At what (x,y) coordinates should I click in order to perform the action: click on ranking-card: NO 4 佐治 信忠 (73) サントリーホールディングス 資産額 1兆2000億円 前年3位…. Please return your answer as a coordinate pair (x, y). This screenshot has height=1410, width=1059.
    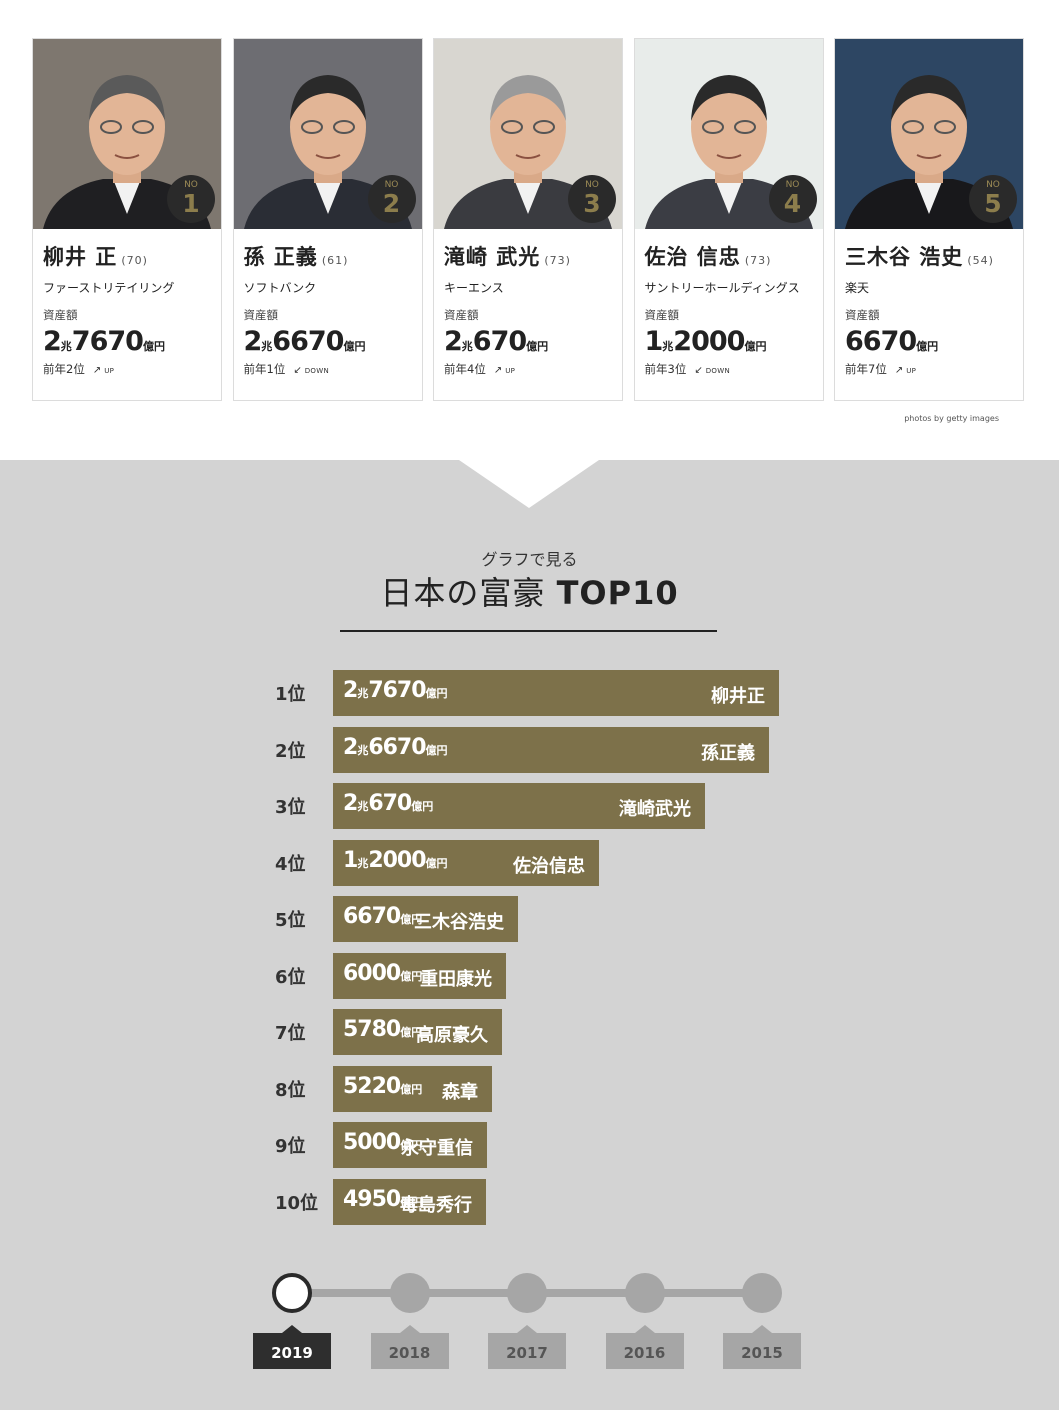
    Looking at the image, I should click on (728, 219).